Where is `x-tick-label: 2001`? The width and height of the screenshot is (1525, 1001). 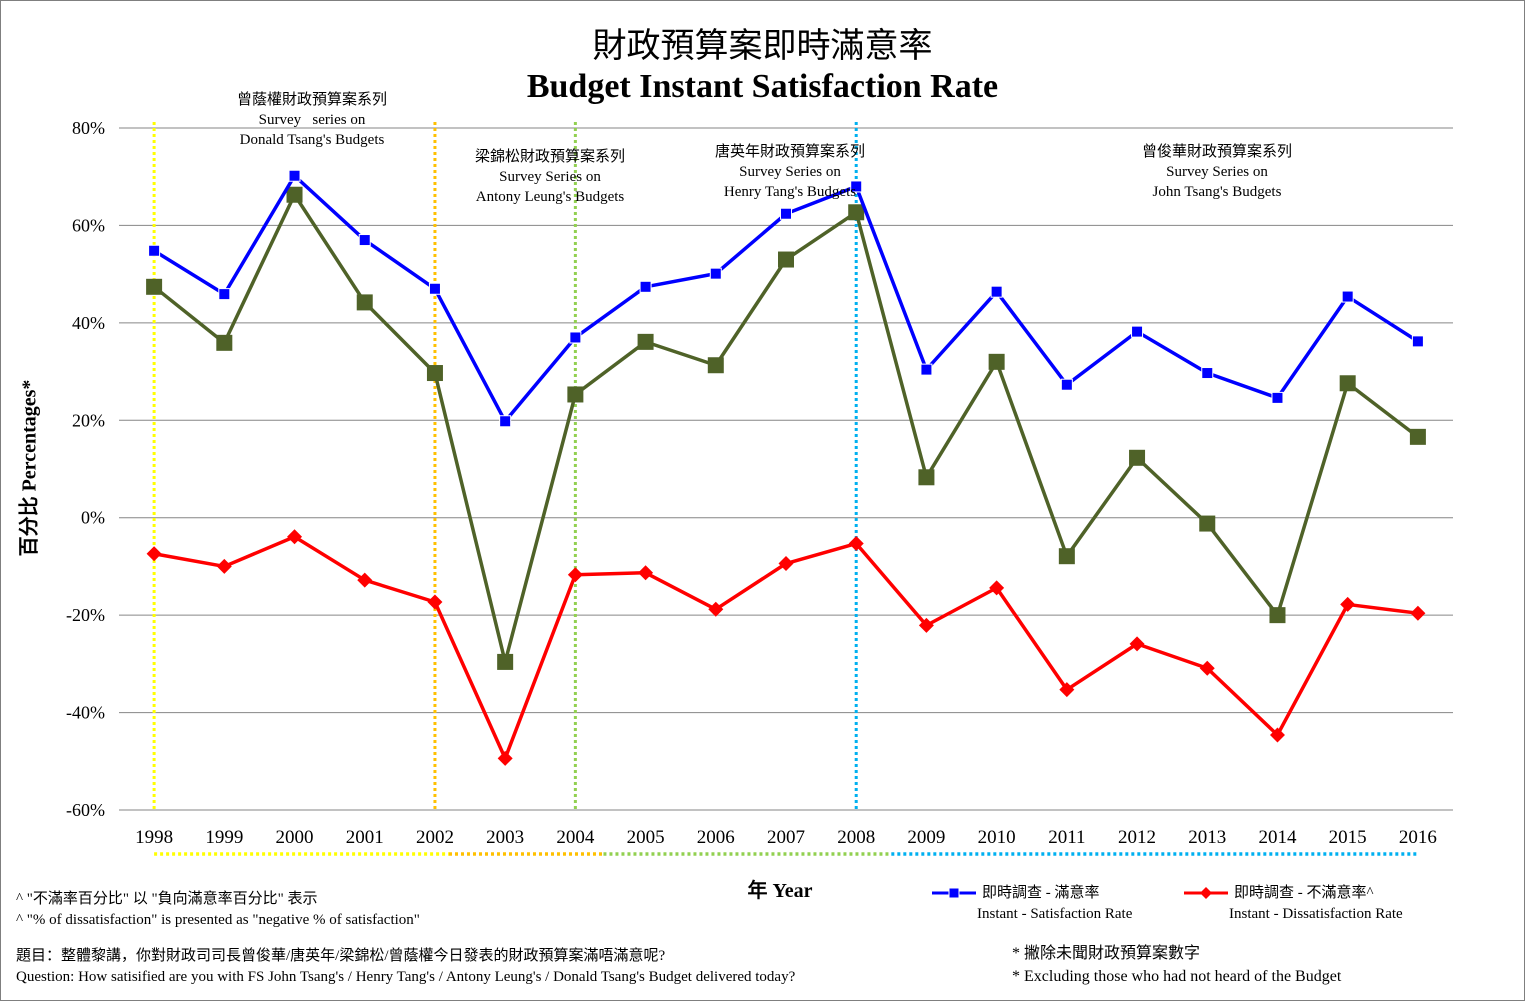 x-tick-label: 2001 is located at coordinates (365, 837).